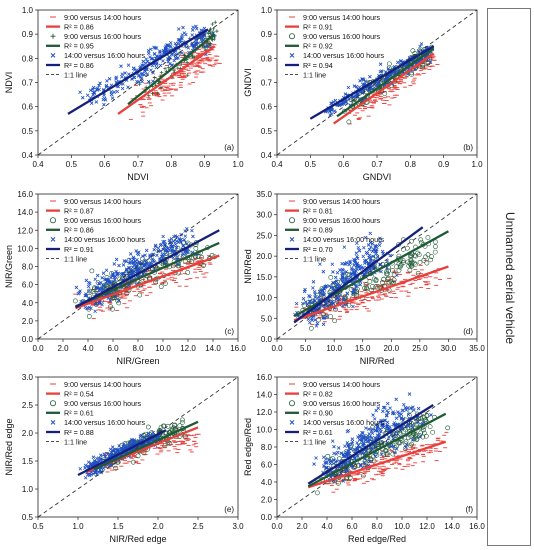 This screenshot has width=534, height=550. What do you see at coordinates (342, 201) in the screenshot?
I see `legend-label: 9:00 versus 14:00 hours` at bounding box center [342, 201].